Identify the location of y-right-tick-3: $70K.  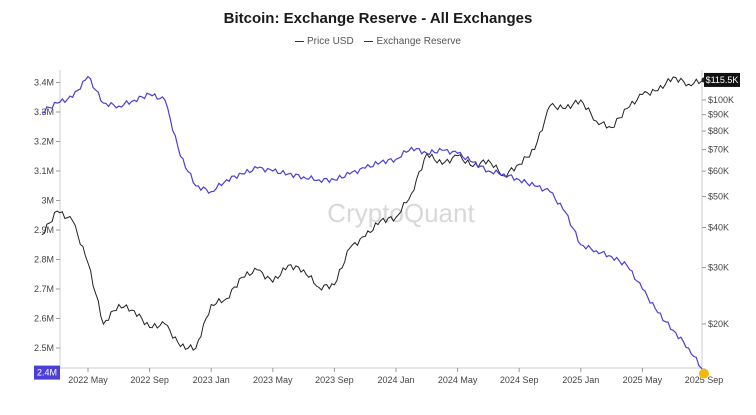
(718, 150).